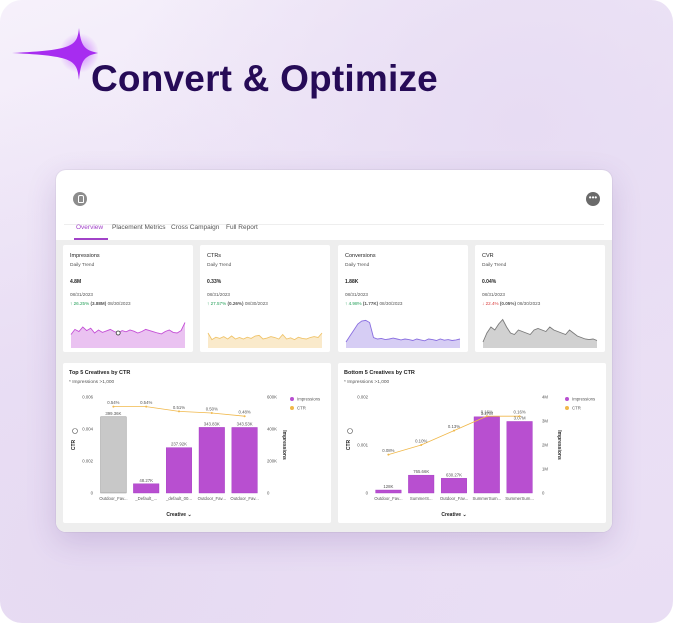 The height and width of the screenshot is (623, 673). What do you see at coordinates (100, 303) in the screenshot?
I see `kpi-change: ↑ 26.25% (3.88M) 08/30/2023` at bounding box center [100, 303].